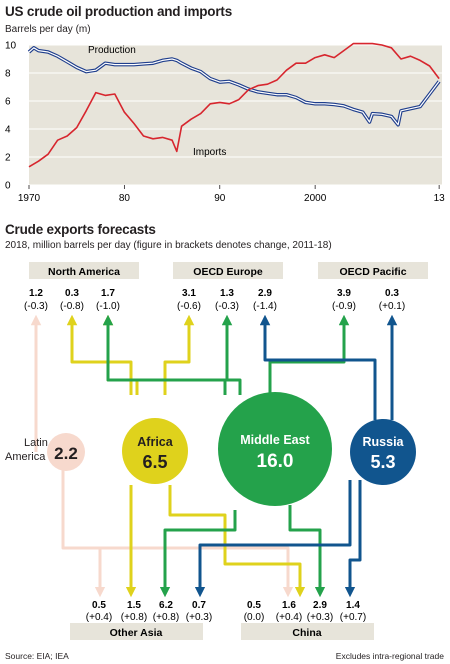 The height and width of the screenshot is (664, 450). What do you see at coordinates (125, 198) in the screenshot?
I see `x-tick-label: 80` at bounding box center [125, 198].